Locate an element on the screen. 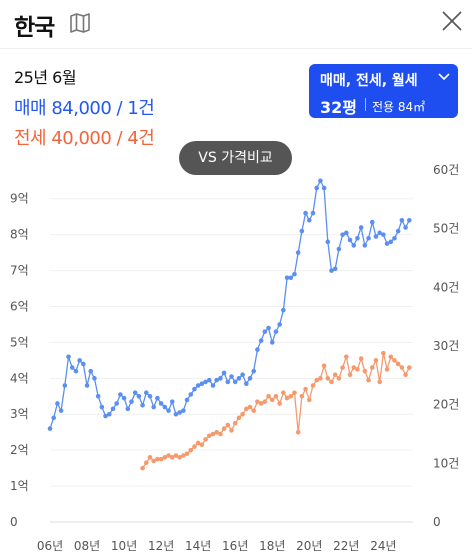 Image resolution: width=472 pixels, height=558 pixels. lease-summary: 전세 40,000 / 4건 is located at coordinates (84, 138).